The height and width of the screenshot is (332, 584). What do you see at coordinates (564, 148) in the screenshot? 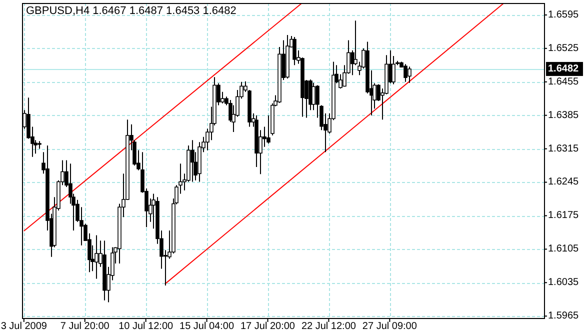
I see `y-tick-label: 1.6315` at bounding box center [564, 148].